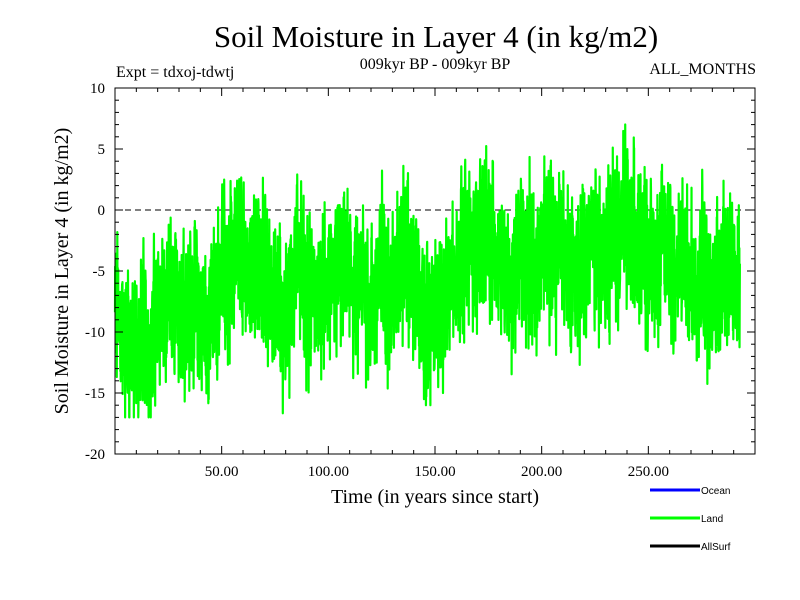 The height and width of the screenshot is (600, 800). I want to click on legend-label-land: Land, so click(712, 519).